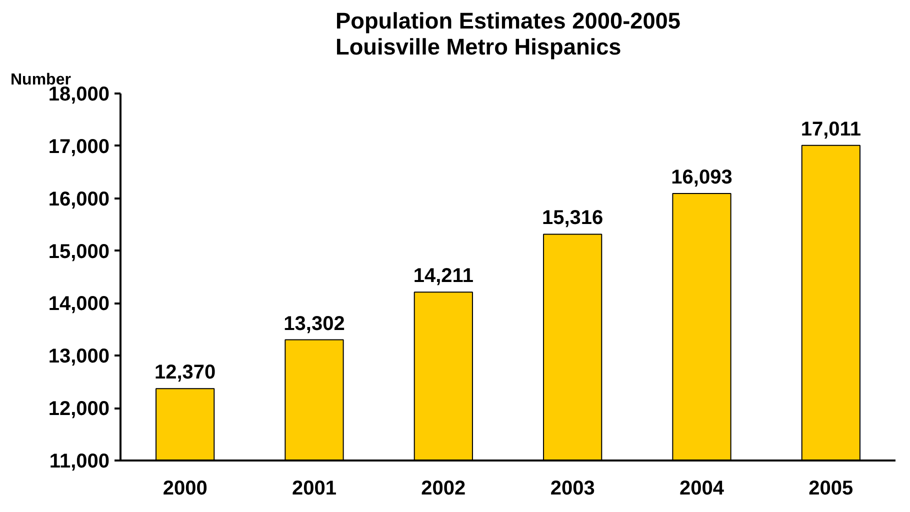 The width and height of the screenshot is (910, 512). Describe the element at coordinates (79, 409) in the screenshot. I see `y-tick-label: 12,000` at that location.